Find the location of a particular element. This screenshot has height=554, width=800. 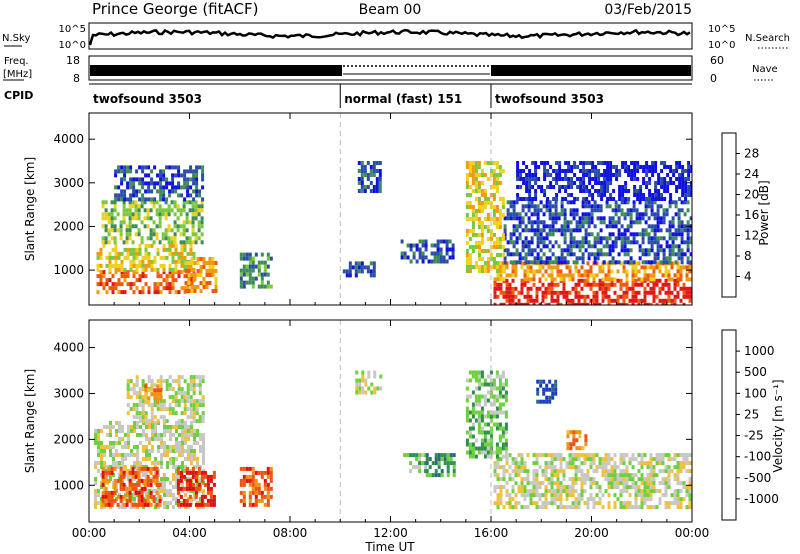

cpid-segment-label: normal (fast) 151 is located at coordinates (403, 99).